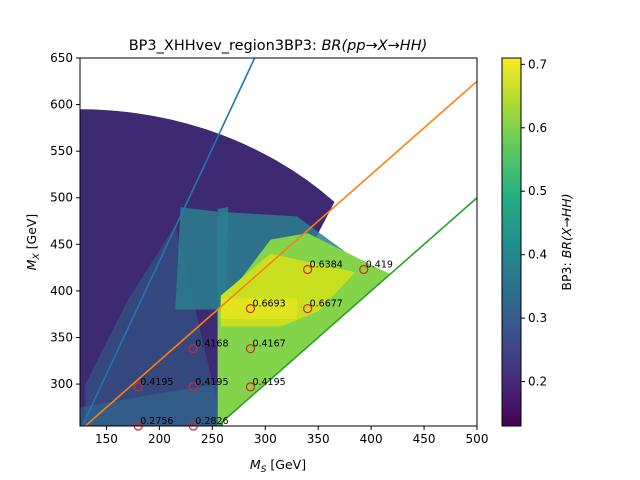 This screenshot has width=640, height=480. Describe the element at coordinates (537, 128) in the screenshot. I see `colorbar-tick-label-5: 0.6` at that location.